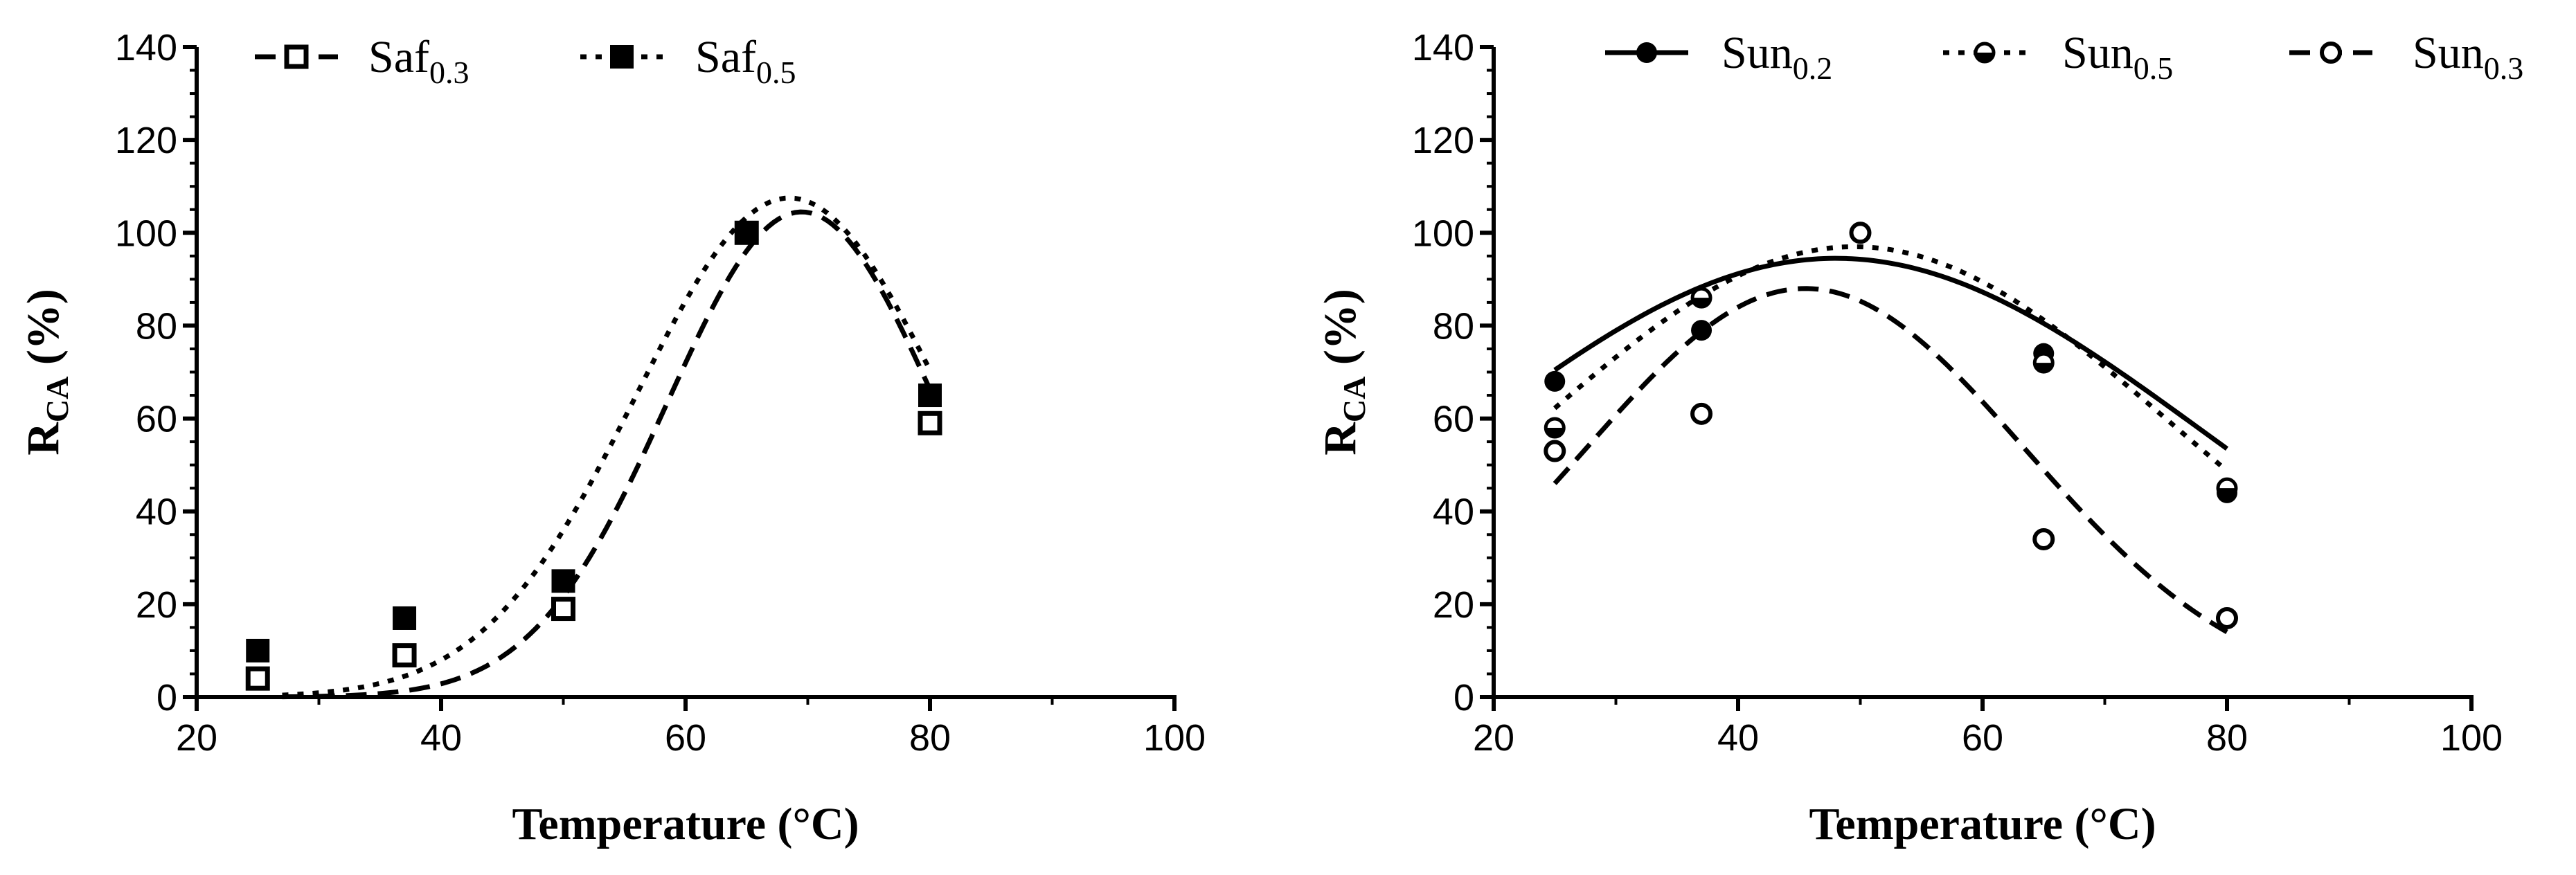 This screenshot has width=2576, height=875. What do you see at coordinates (1718, 57) in the screenshot?
I see `legend-entry: Sun0.2` at bounding box center [1718, 57].